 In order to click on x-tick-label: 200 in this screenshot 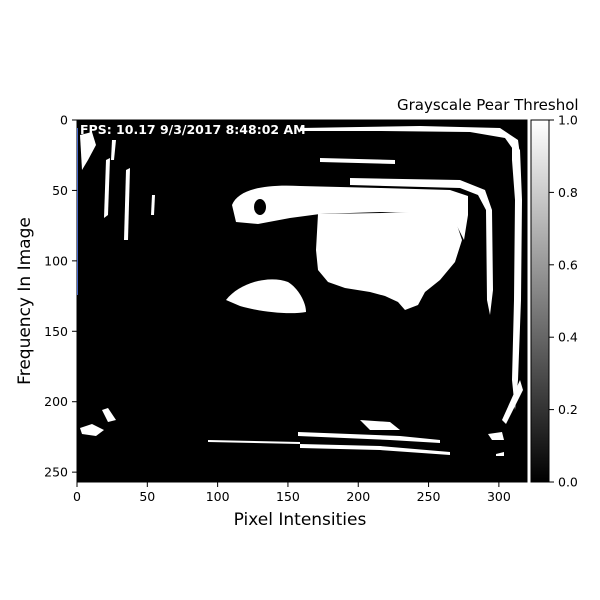, I will do `click(358, 496)`.